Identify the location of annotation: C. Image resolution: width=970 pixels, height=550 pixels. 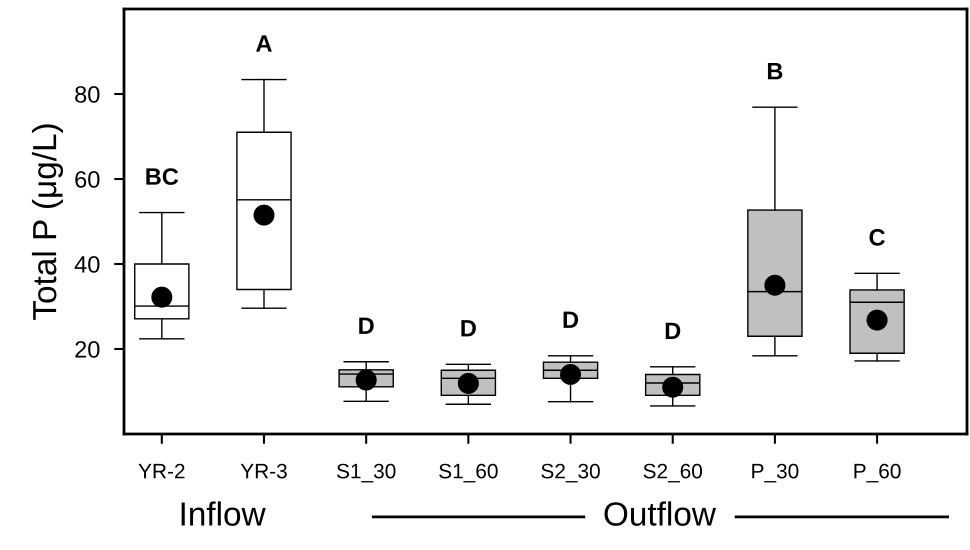
(877, 237).